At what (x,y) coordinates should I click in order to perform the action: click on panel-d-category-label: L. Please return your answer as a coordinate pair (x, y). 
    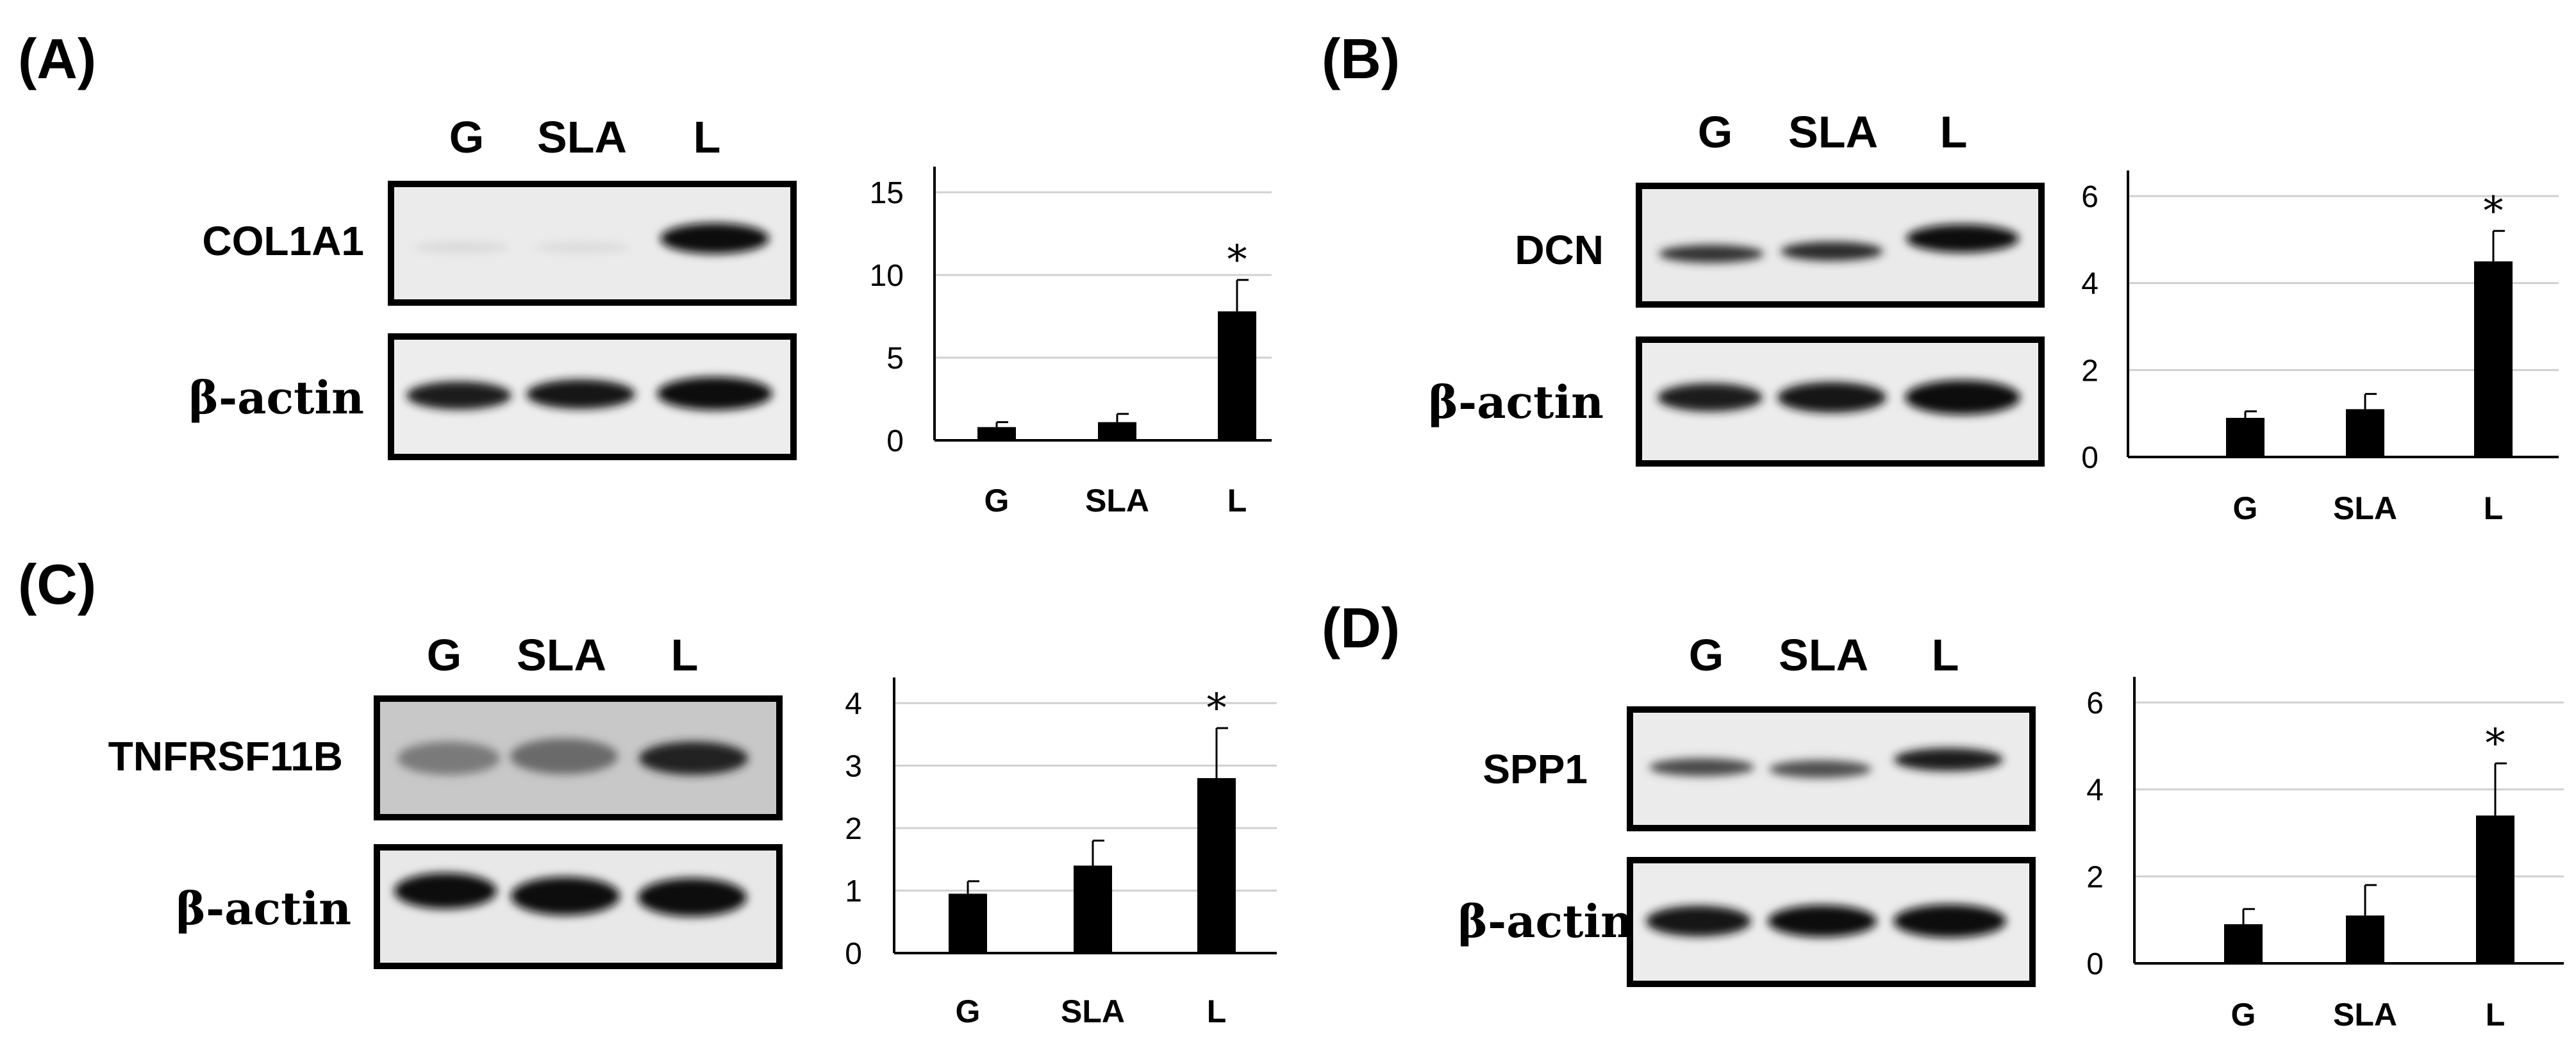
    Looking at the image, I should click on (2495, 1015).